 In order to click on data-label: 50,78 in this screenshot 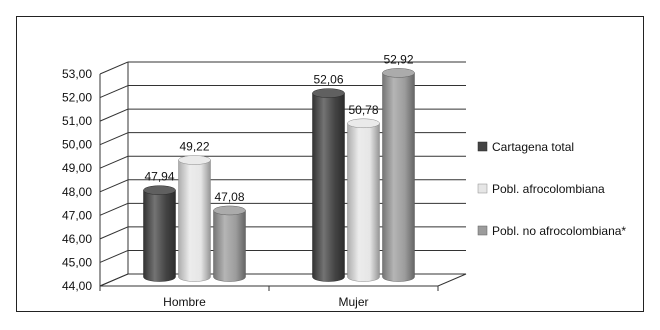, I will do `click(363, 110)`.